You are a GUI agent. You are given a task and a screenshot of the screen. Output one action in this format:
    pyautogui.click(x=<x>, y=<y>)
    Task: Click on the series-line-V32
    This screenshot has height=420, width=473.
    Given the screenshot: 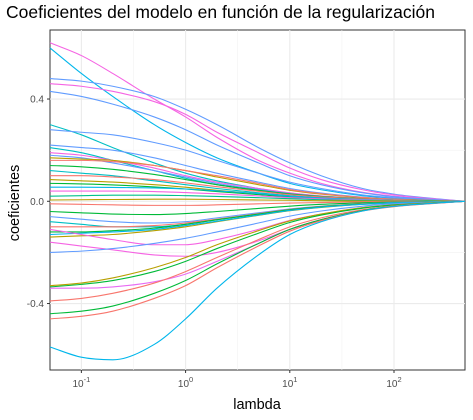 What is the action you would take?
    pyautogui.click(x=257, y=228)
    